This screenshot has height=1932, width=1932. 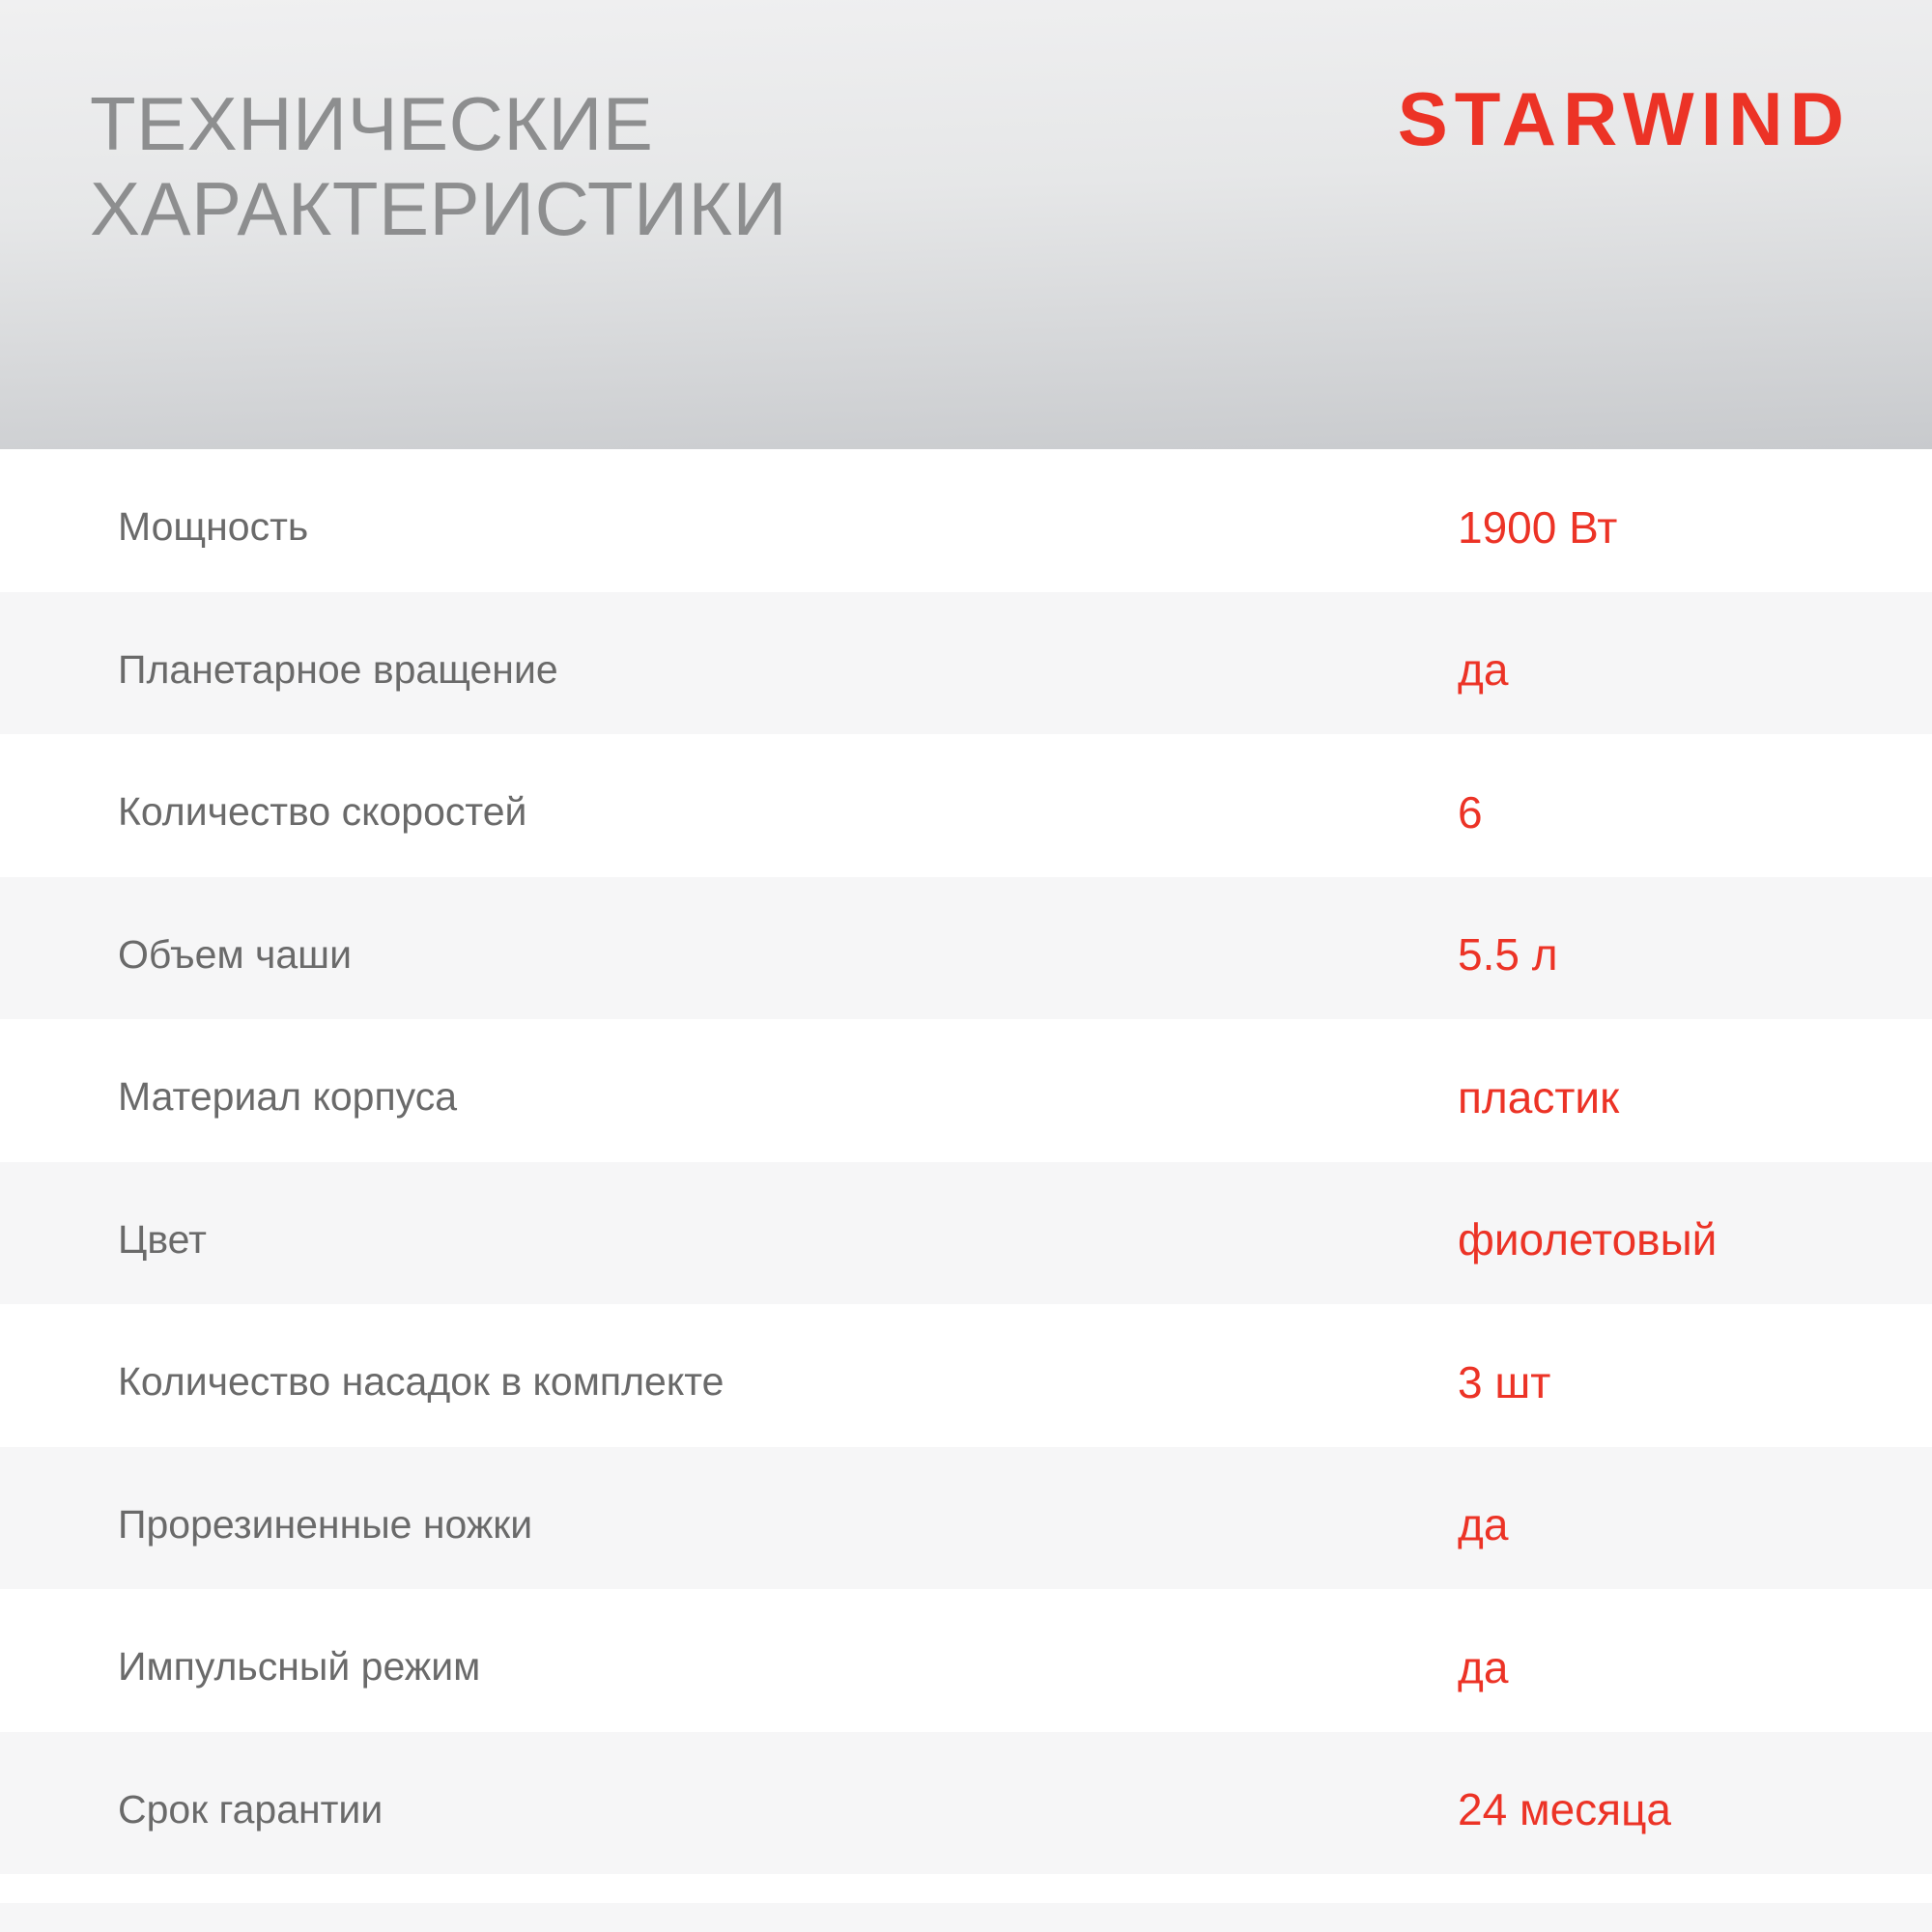 What do you see at coordinates (966, 805) in the screenshot?
I see `spec-row: Количество скоростей 6` at bounding box center [966, 805].